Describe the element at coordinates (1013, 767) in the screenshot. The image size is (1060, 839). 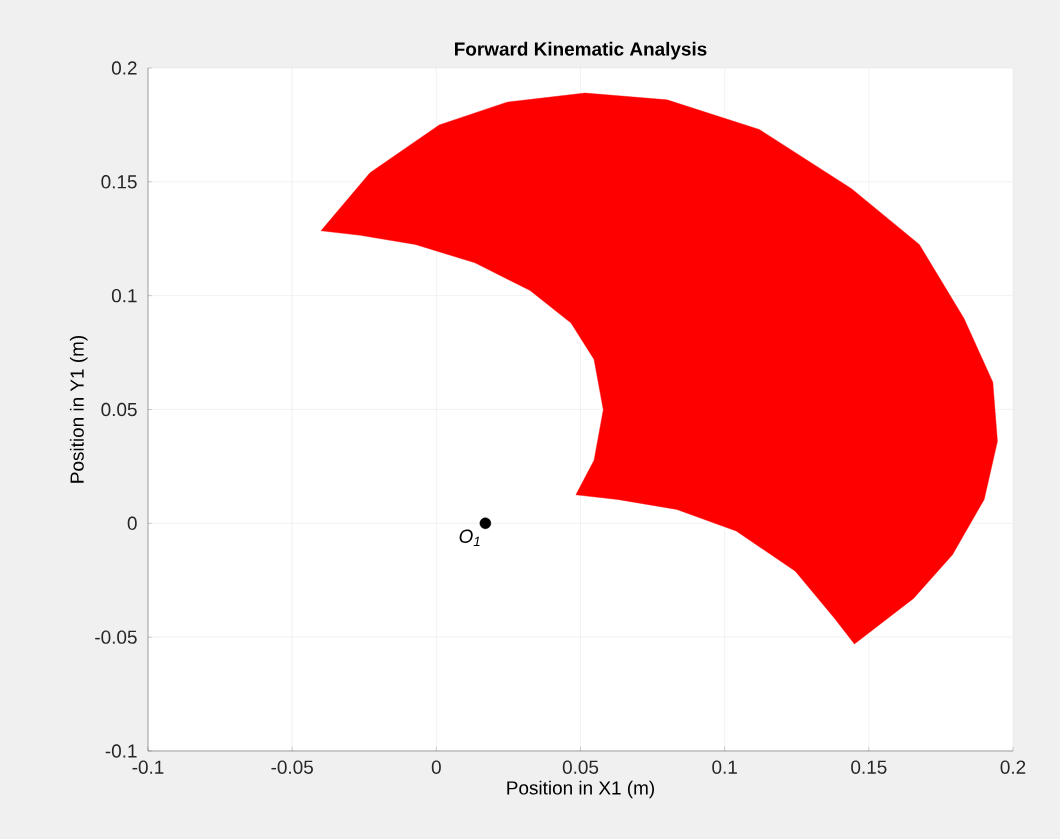
I see `x-tick-label: 0.2` at that location.